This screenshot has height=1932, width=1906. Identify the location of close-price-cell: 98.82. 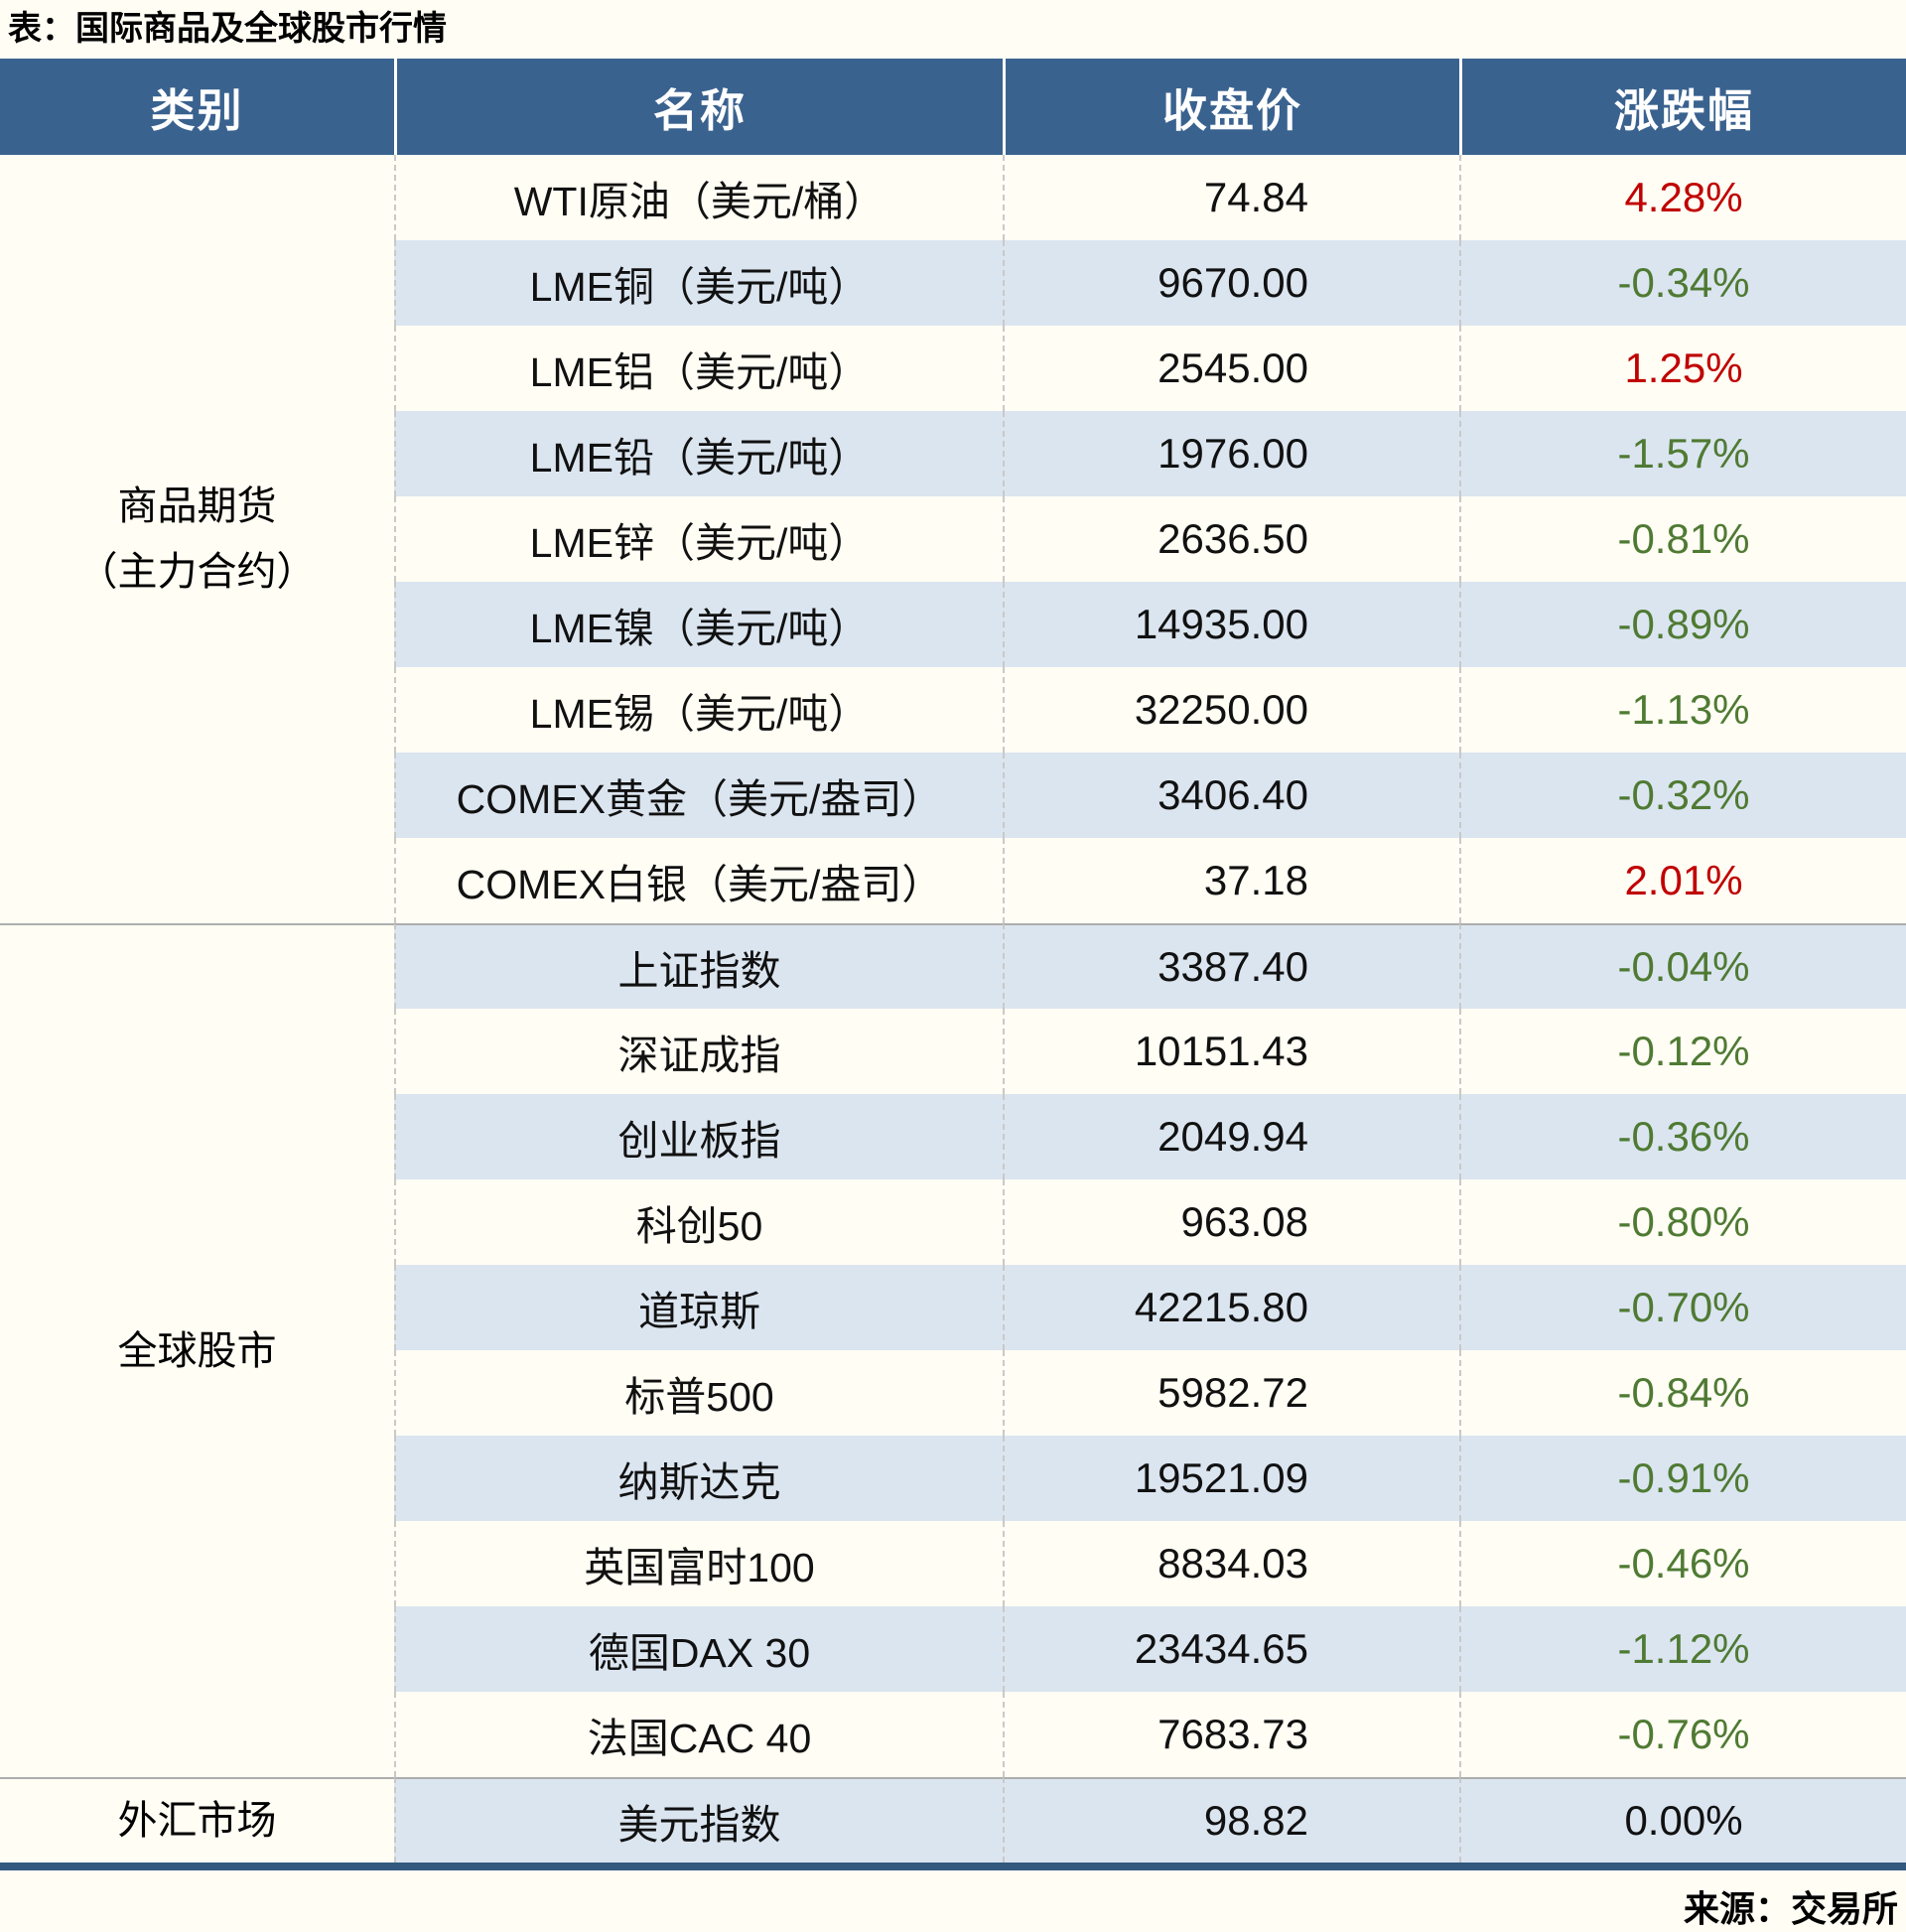
(1231, 1820).